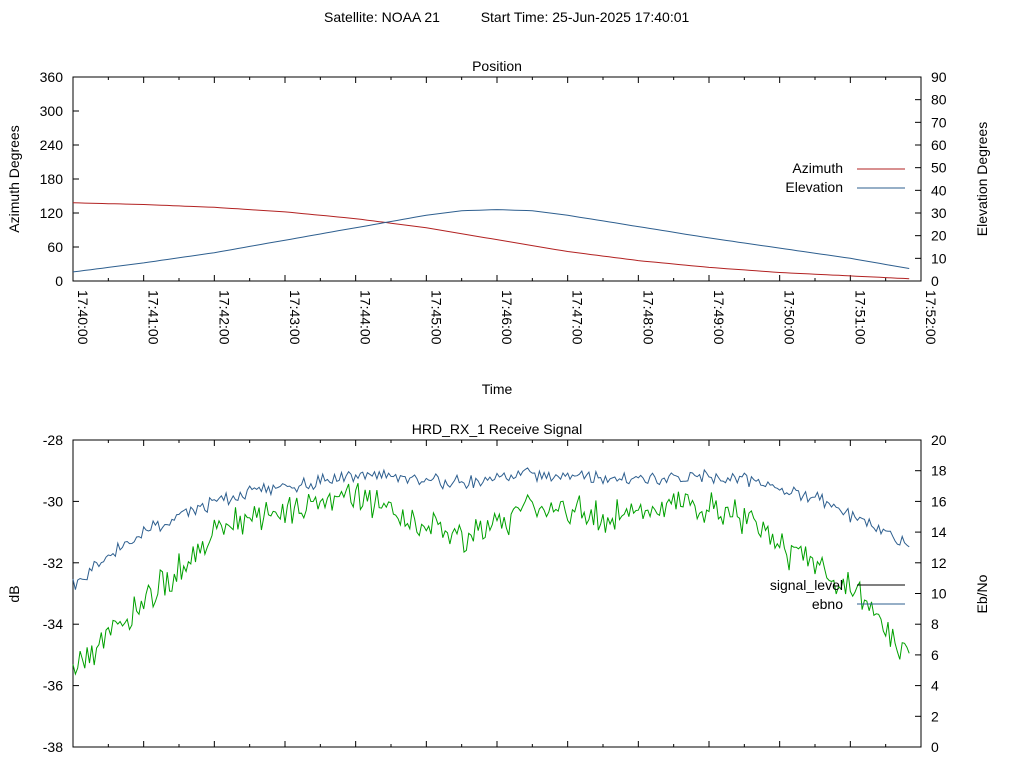 This screenshot has height=768, width=1024. What do you see at coordinates (935, 747) in the screenshot?
I see `signal-y2-tick-label: 0` at bounding box center [935, 747].